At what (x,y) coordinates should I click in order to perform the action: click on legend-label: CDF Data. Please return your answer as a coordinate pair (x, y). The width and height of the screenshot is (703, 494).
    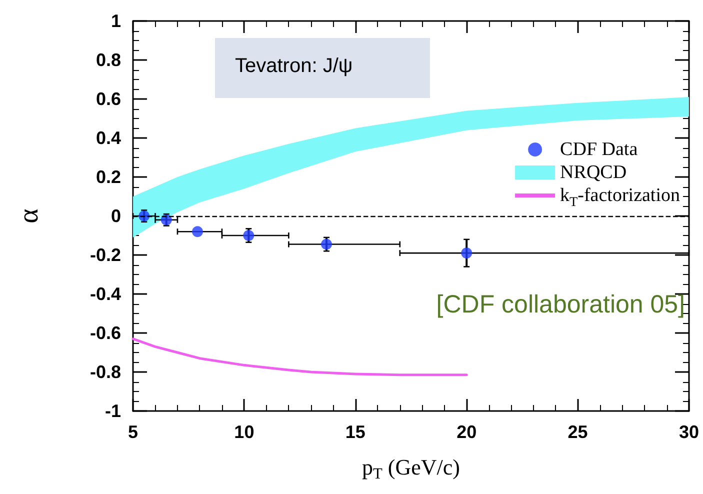
    Looking at the image, I should click on (599, 149).